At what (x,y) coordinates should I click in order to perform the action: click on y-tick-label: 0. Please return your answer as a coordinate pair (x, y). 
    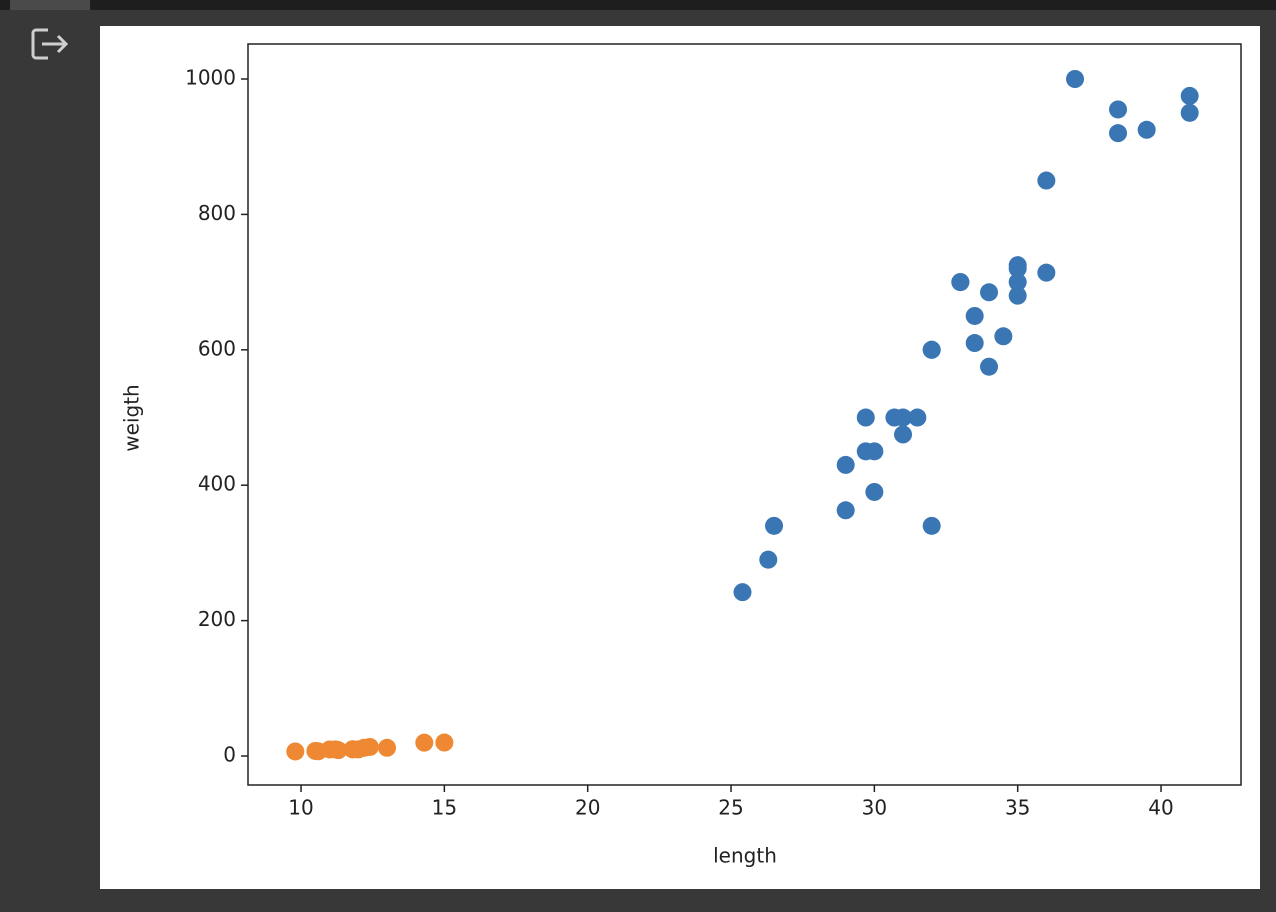
    Looking at the image, I should click on (229, 755).